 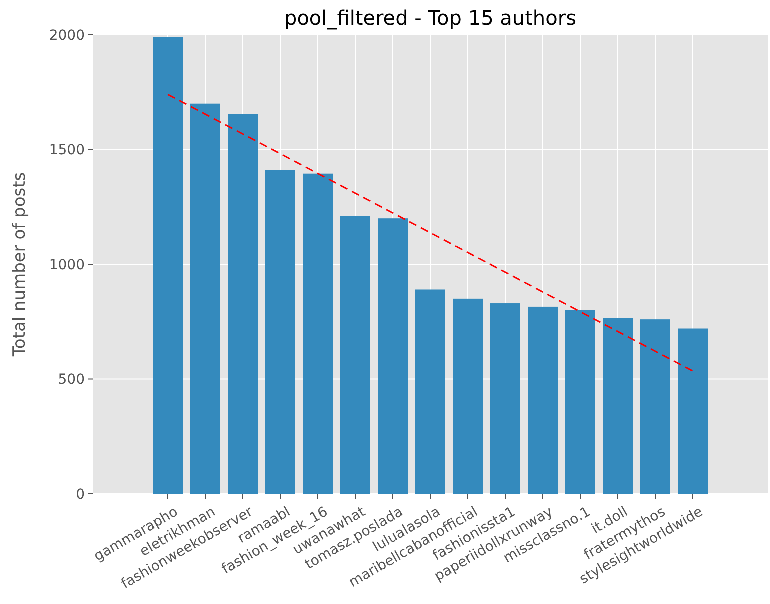 I want to click on y-tick-label: 0, so click(x=80, y=494).